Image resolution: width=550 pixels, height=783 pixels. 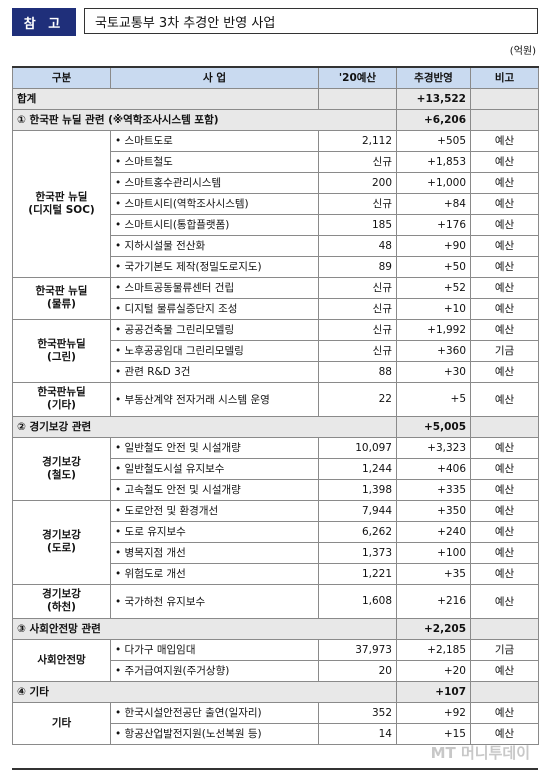 I want to click on project-cell: • 관련 R&D 3건, so click(x=214, y=371).